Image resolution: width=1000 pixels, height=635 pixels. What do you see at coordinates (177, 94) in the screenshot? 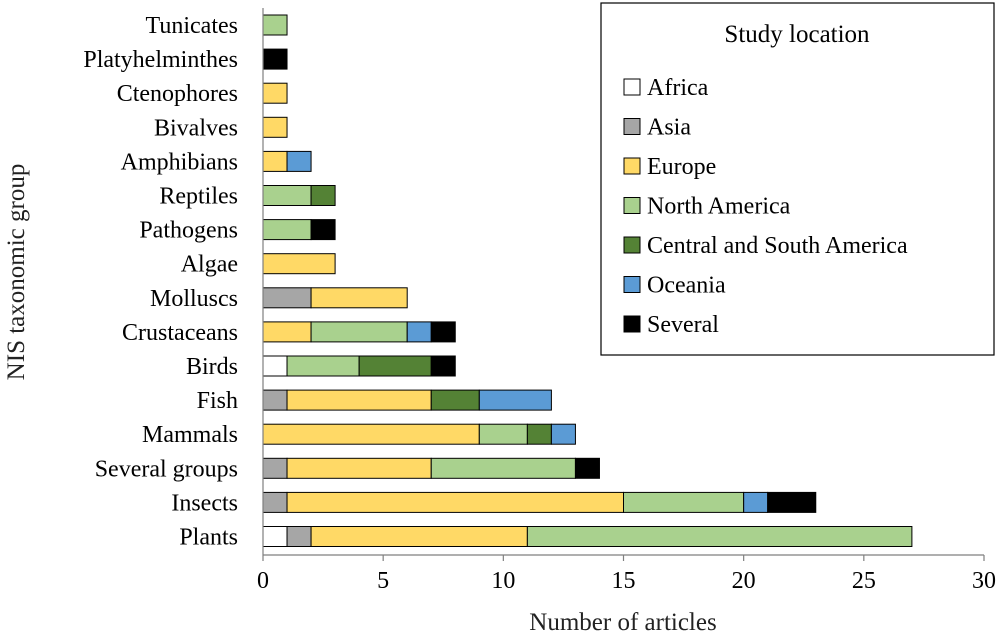
I see `category-label-ctenophores: Ctenophores` at bounding box center [177, 94].